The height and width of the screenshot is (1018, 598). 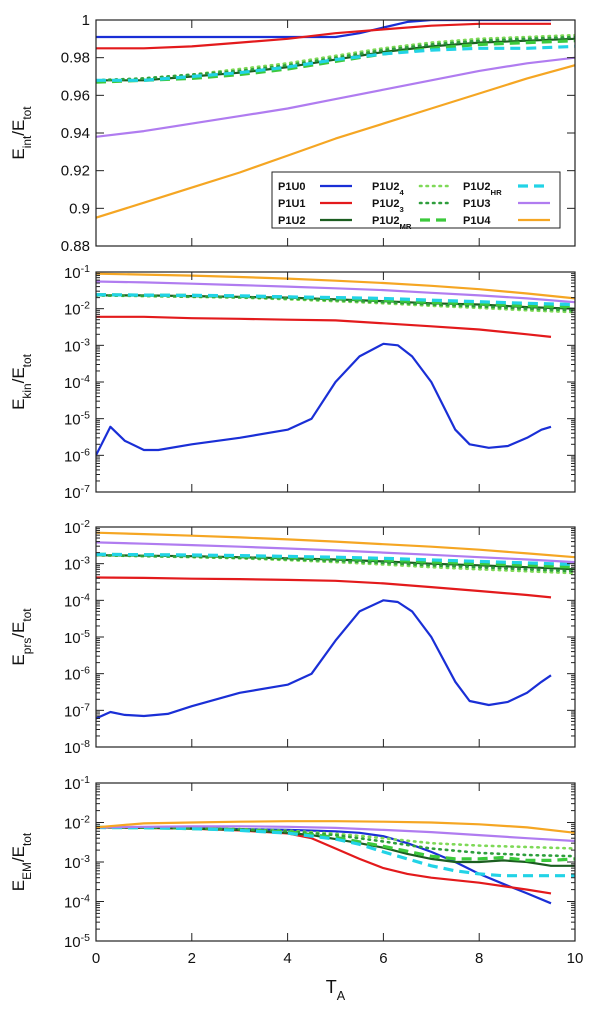 What do you see at coordinates (292, 187) in the screenshot?
I see `legend-label: P1U0` at bounding box center [292, 187].